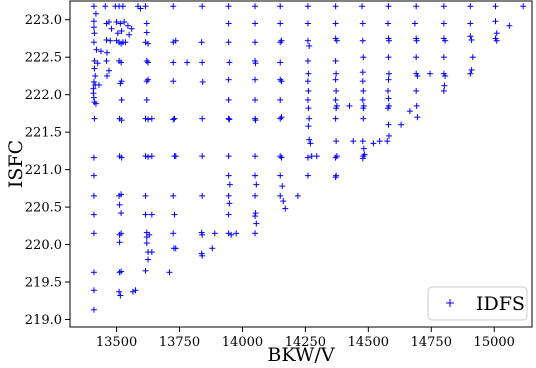  Describe the element at coordinates (477, 303) in the screenshot. I see `legend: IDFS` at that location.